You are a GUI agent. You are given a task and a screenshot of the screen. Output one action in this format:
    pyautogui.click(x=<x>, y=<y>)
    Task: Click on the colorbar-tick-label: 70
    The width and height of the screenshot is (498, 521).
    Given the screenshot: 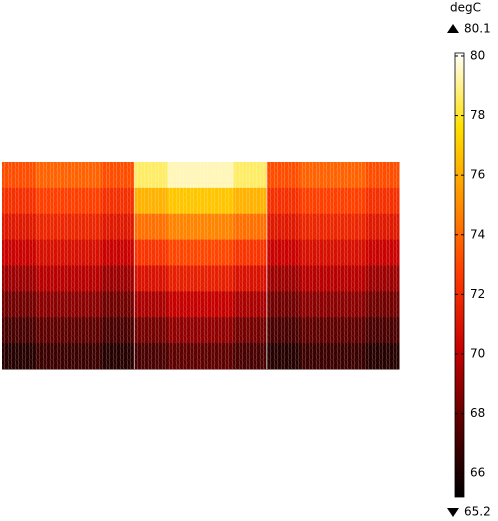 What is the action you would take?
    pyautogui.click(x=477, y=353)
    